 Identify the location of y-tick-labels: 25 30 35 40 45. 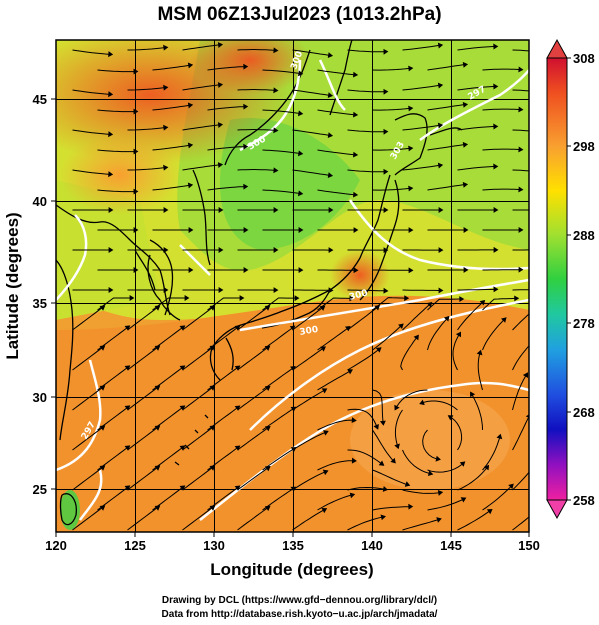
(40, 294).